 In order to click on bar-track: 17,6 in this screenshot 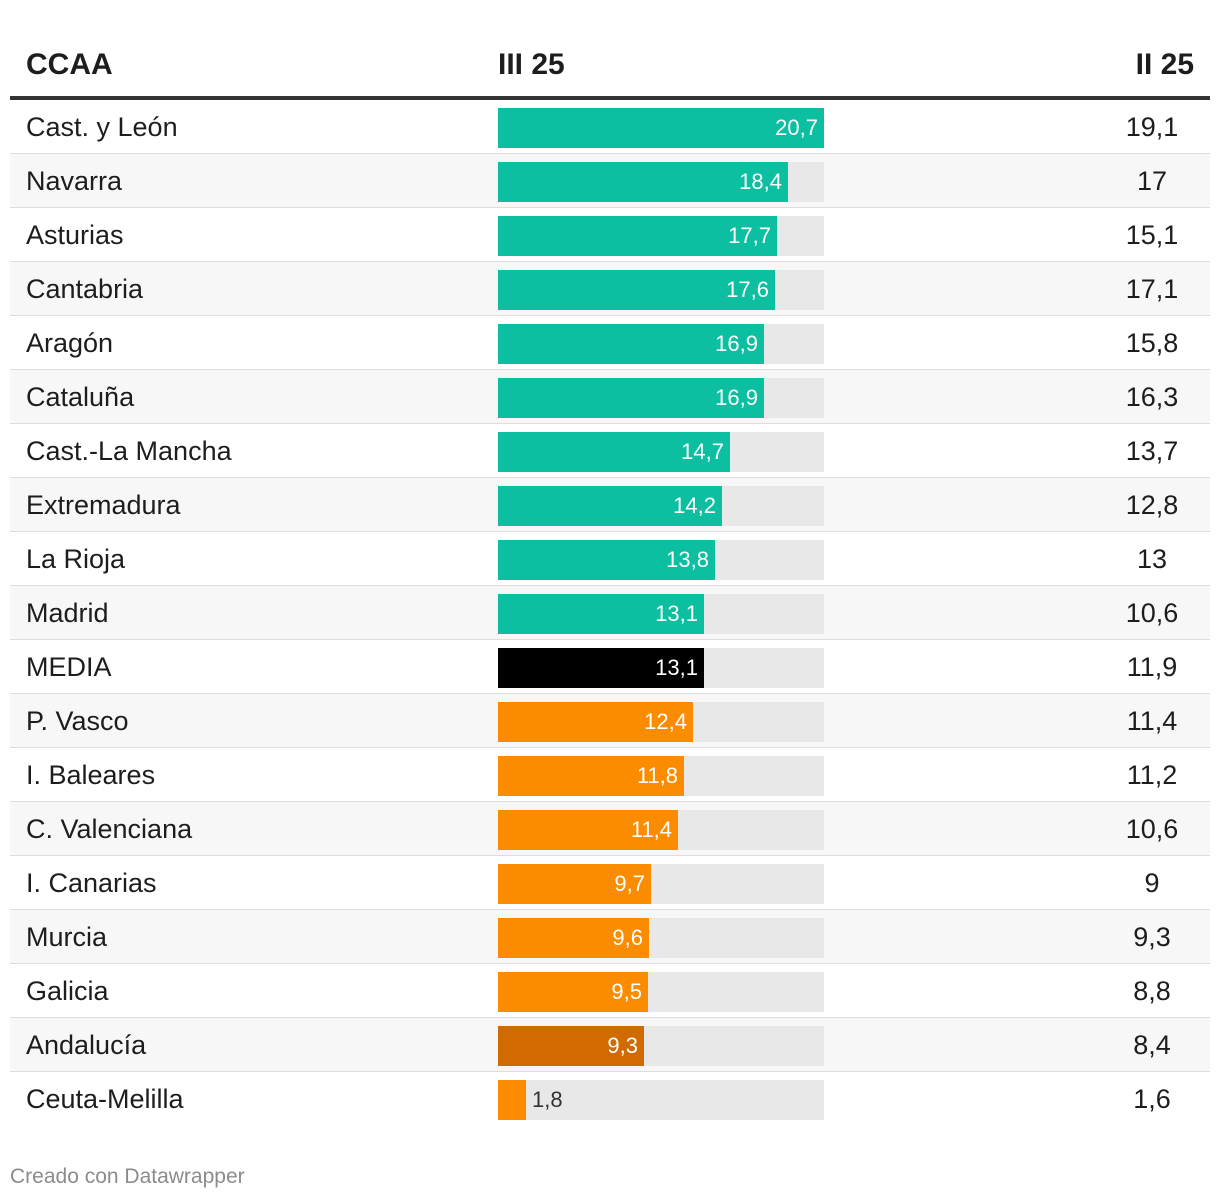, I will do `click(661, 290)`.